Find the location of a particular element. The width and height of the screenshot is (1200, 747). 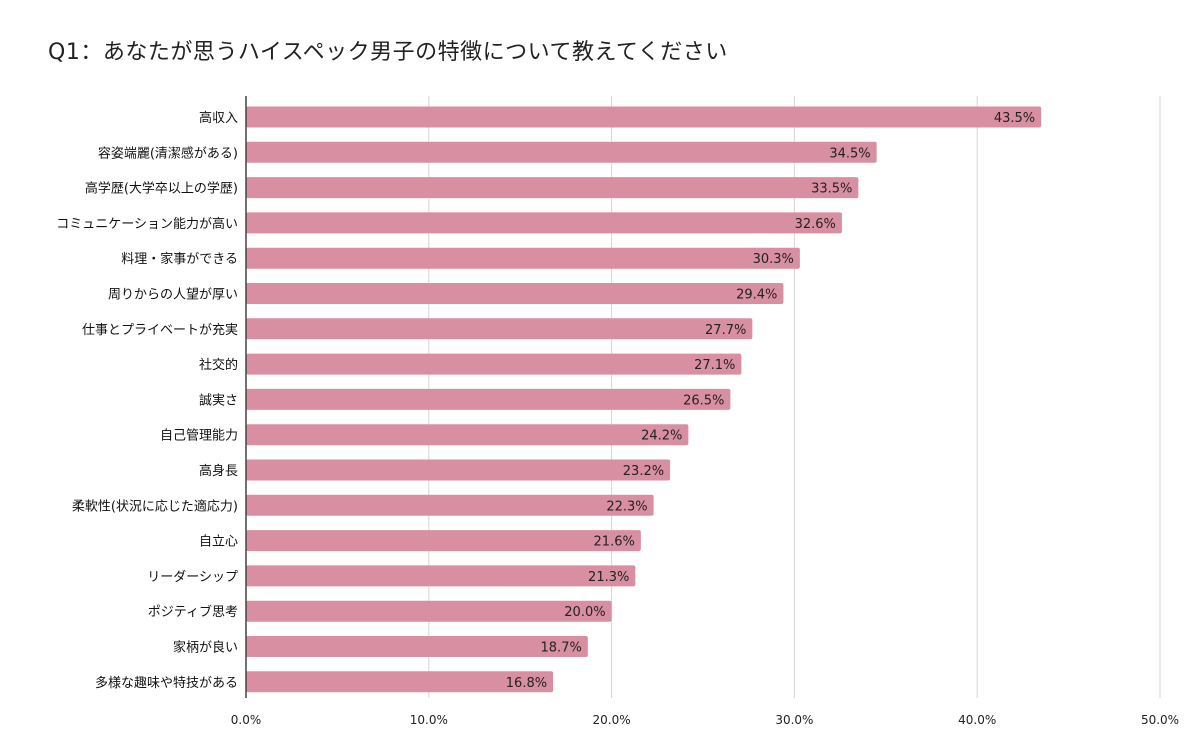

data-label: 33.5% is located at coordinates (831, 189).